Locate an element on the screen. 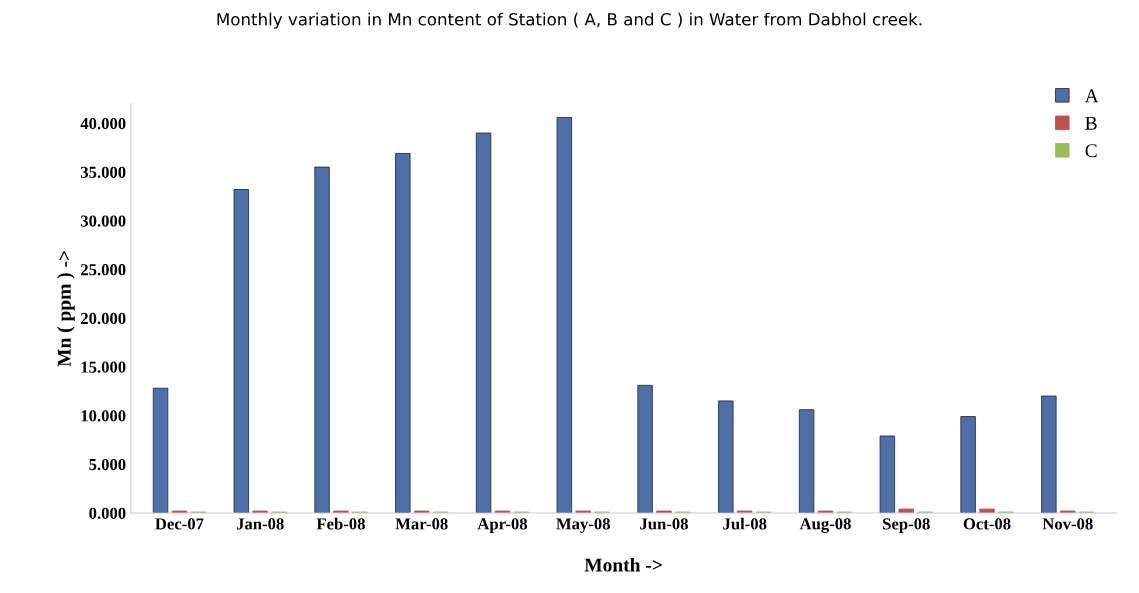 The image size is (1139, 593). y-tick-label: 10.000 is located at coordinates (103, 416).